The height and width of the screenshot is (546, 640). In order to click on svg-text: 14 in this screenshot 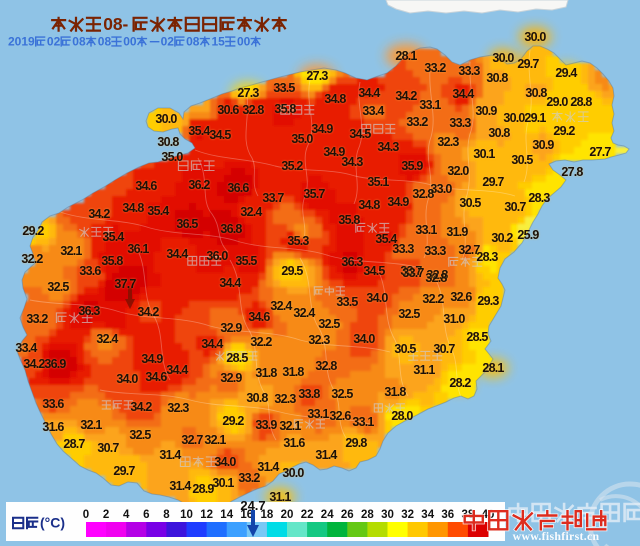, I will do `click(226, 515)`.